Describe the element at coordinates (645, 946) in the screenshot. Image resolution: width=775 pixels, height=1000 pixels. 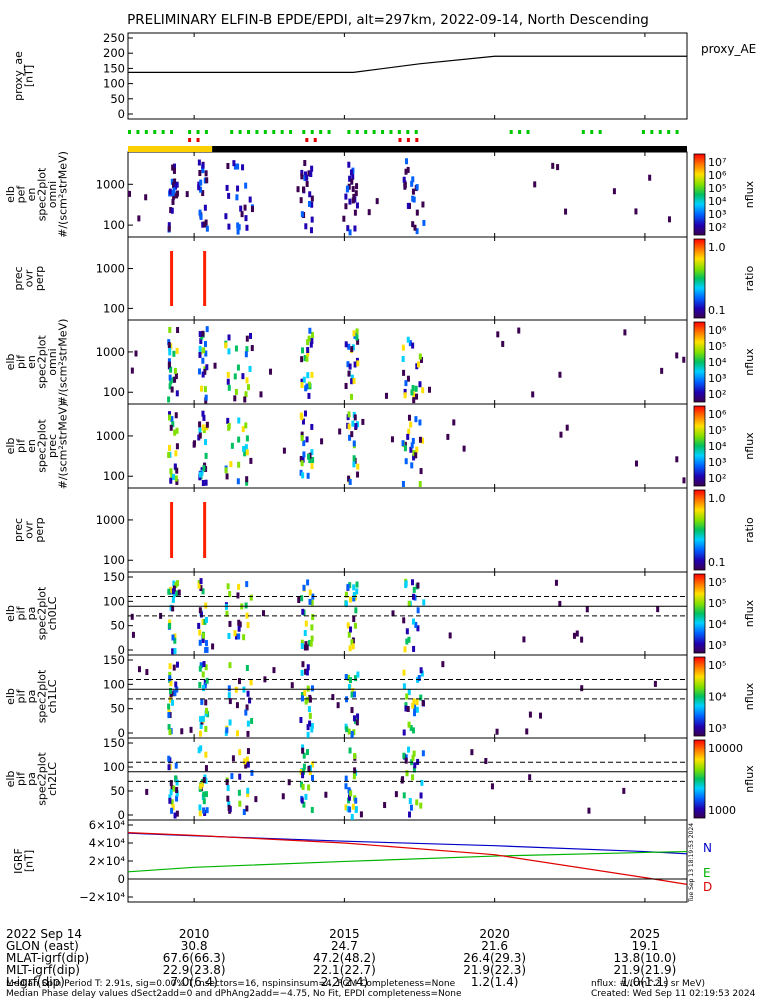
I see `ephemeris-value: 19.1` at that location.